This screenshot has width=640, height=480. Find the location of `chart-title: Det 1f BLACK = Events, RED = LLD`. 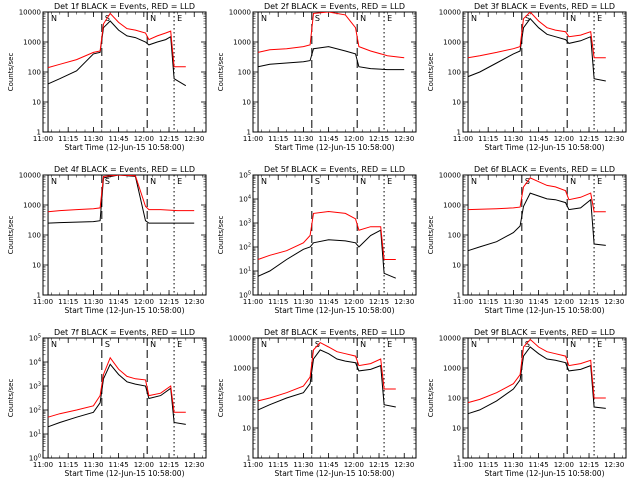

chart-title: Det 1f BLACK = Events, RED = LLD is located at coordinates (124, 6).